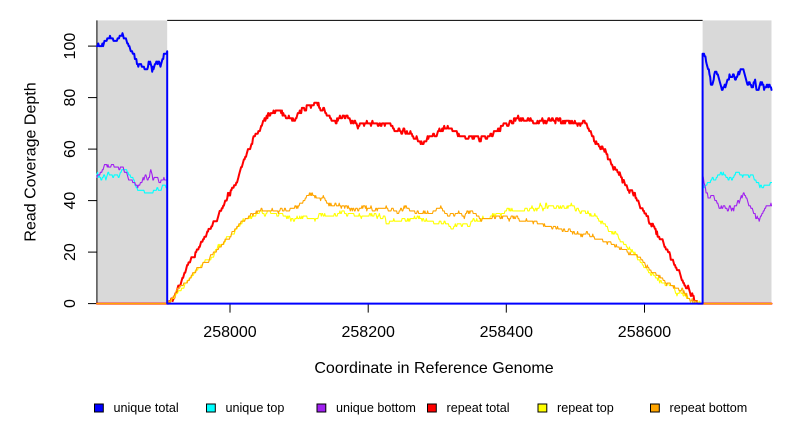 The width and height of the screenshot is (792, 432). Describe the element at coordinates (70, 46) in the screenshot. I see `svg-text: 100` at that location.